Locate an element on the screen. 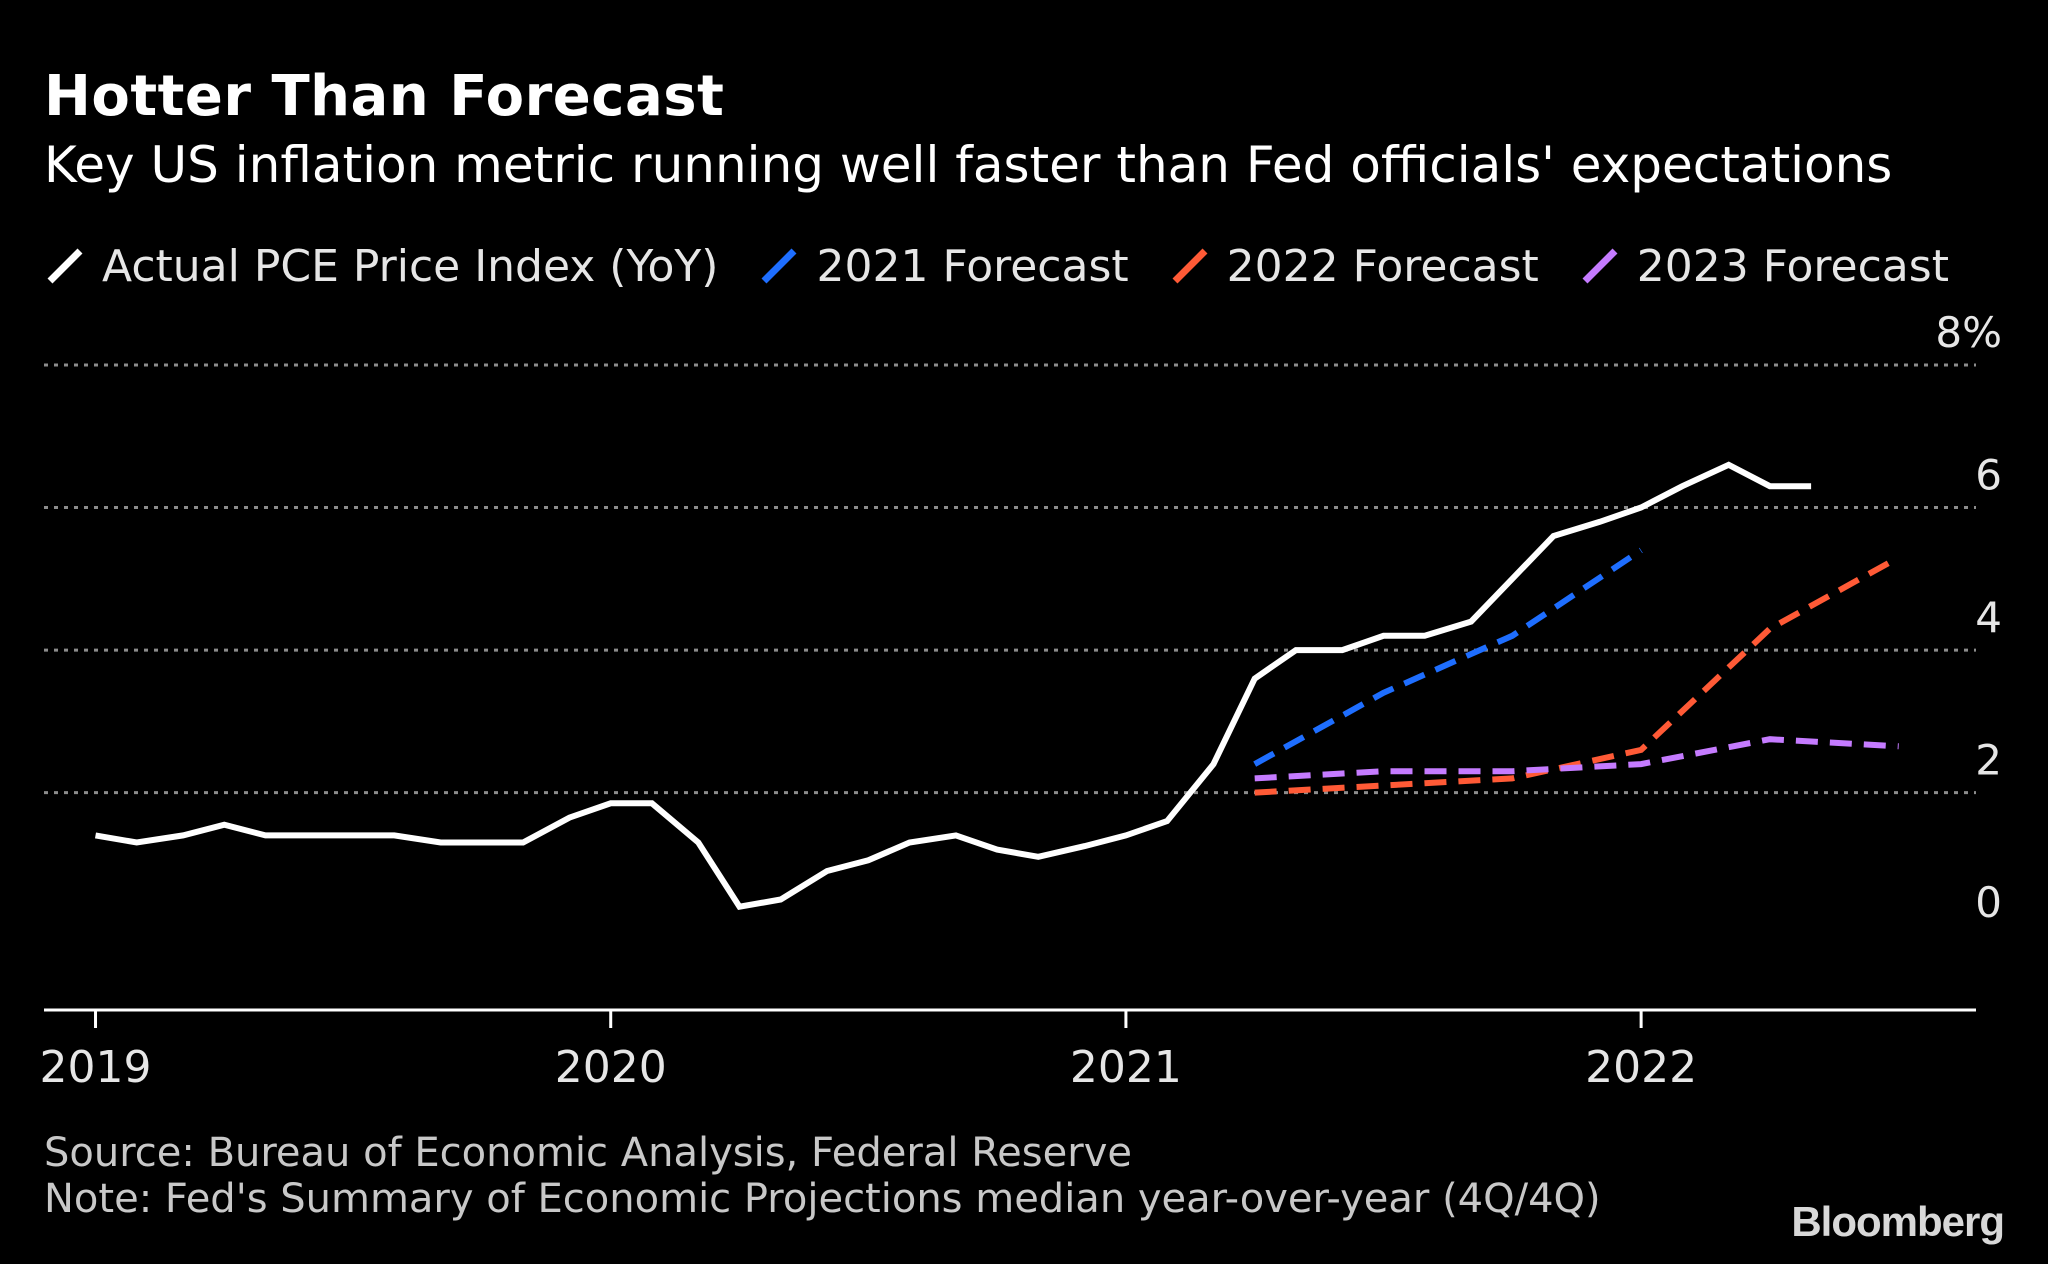 This screenshot has width=2048, height=1264. series-line-2021-forecast is located at coordinates (1448, 657).